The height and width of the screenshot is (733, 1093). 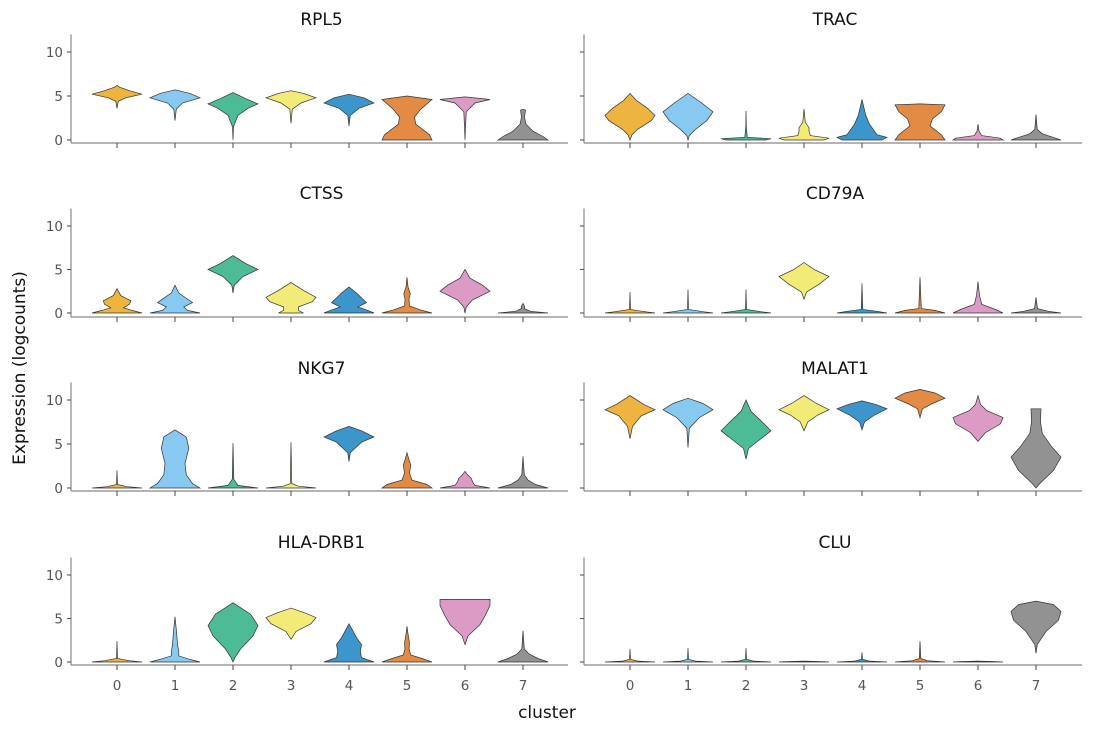 What do you see at coordinates (835, 369) in the screenshot?
I see `panel-title: MALAT1` at bounding box center [835, 369].